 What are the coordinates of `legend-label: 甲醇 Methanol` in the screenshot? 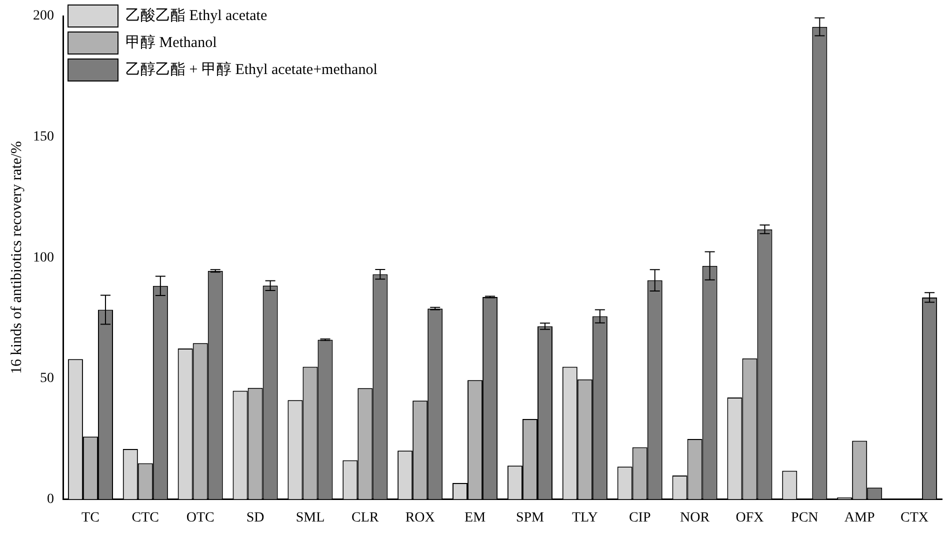 It's located at (171, 42).